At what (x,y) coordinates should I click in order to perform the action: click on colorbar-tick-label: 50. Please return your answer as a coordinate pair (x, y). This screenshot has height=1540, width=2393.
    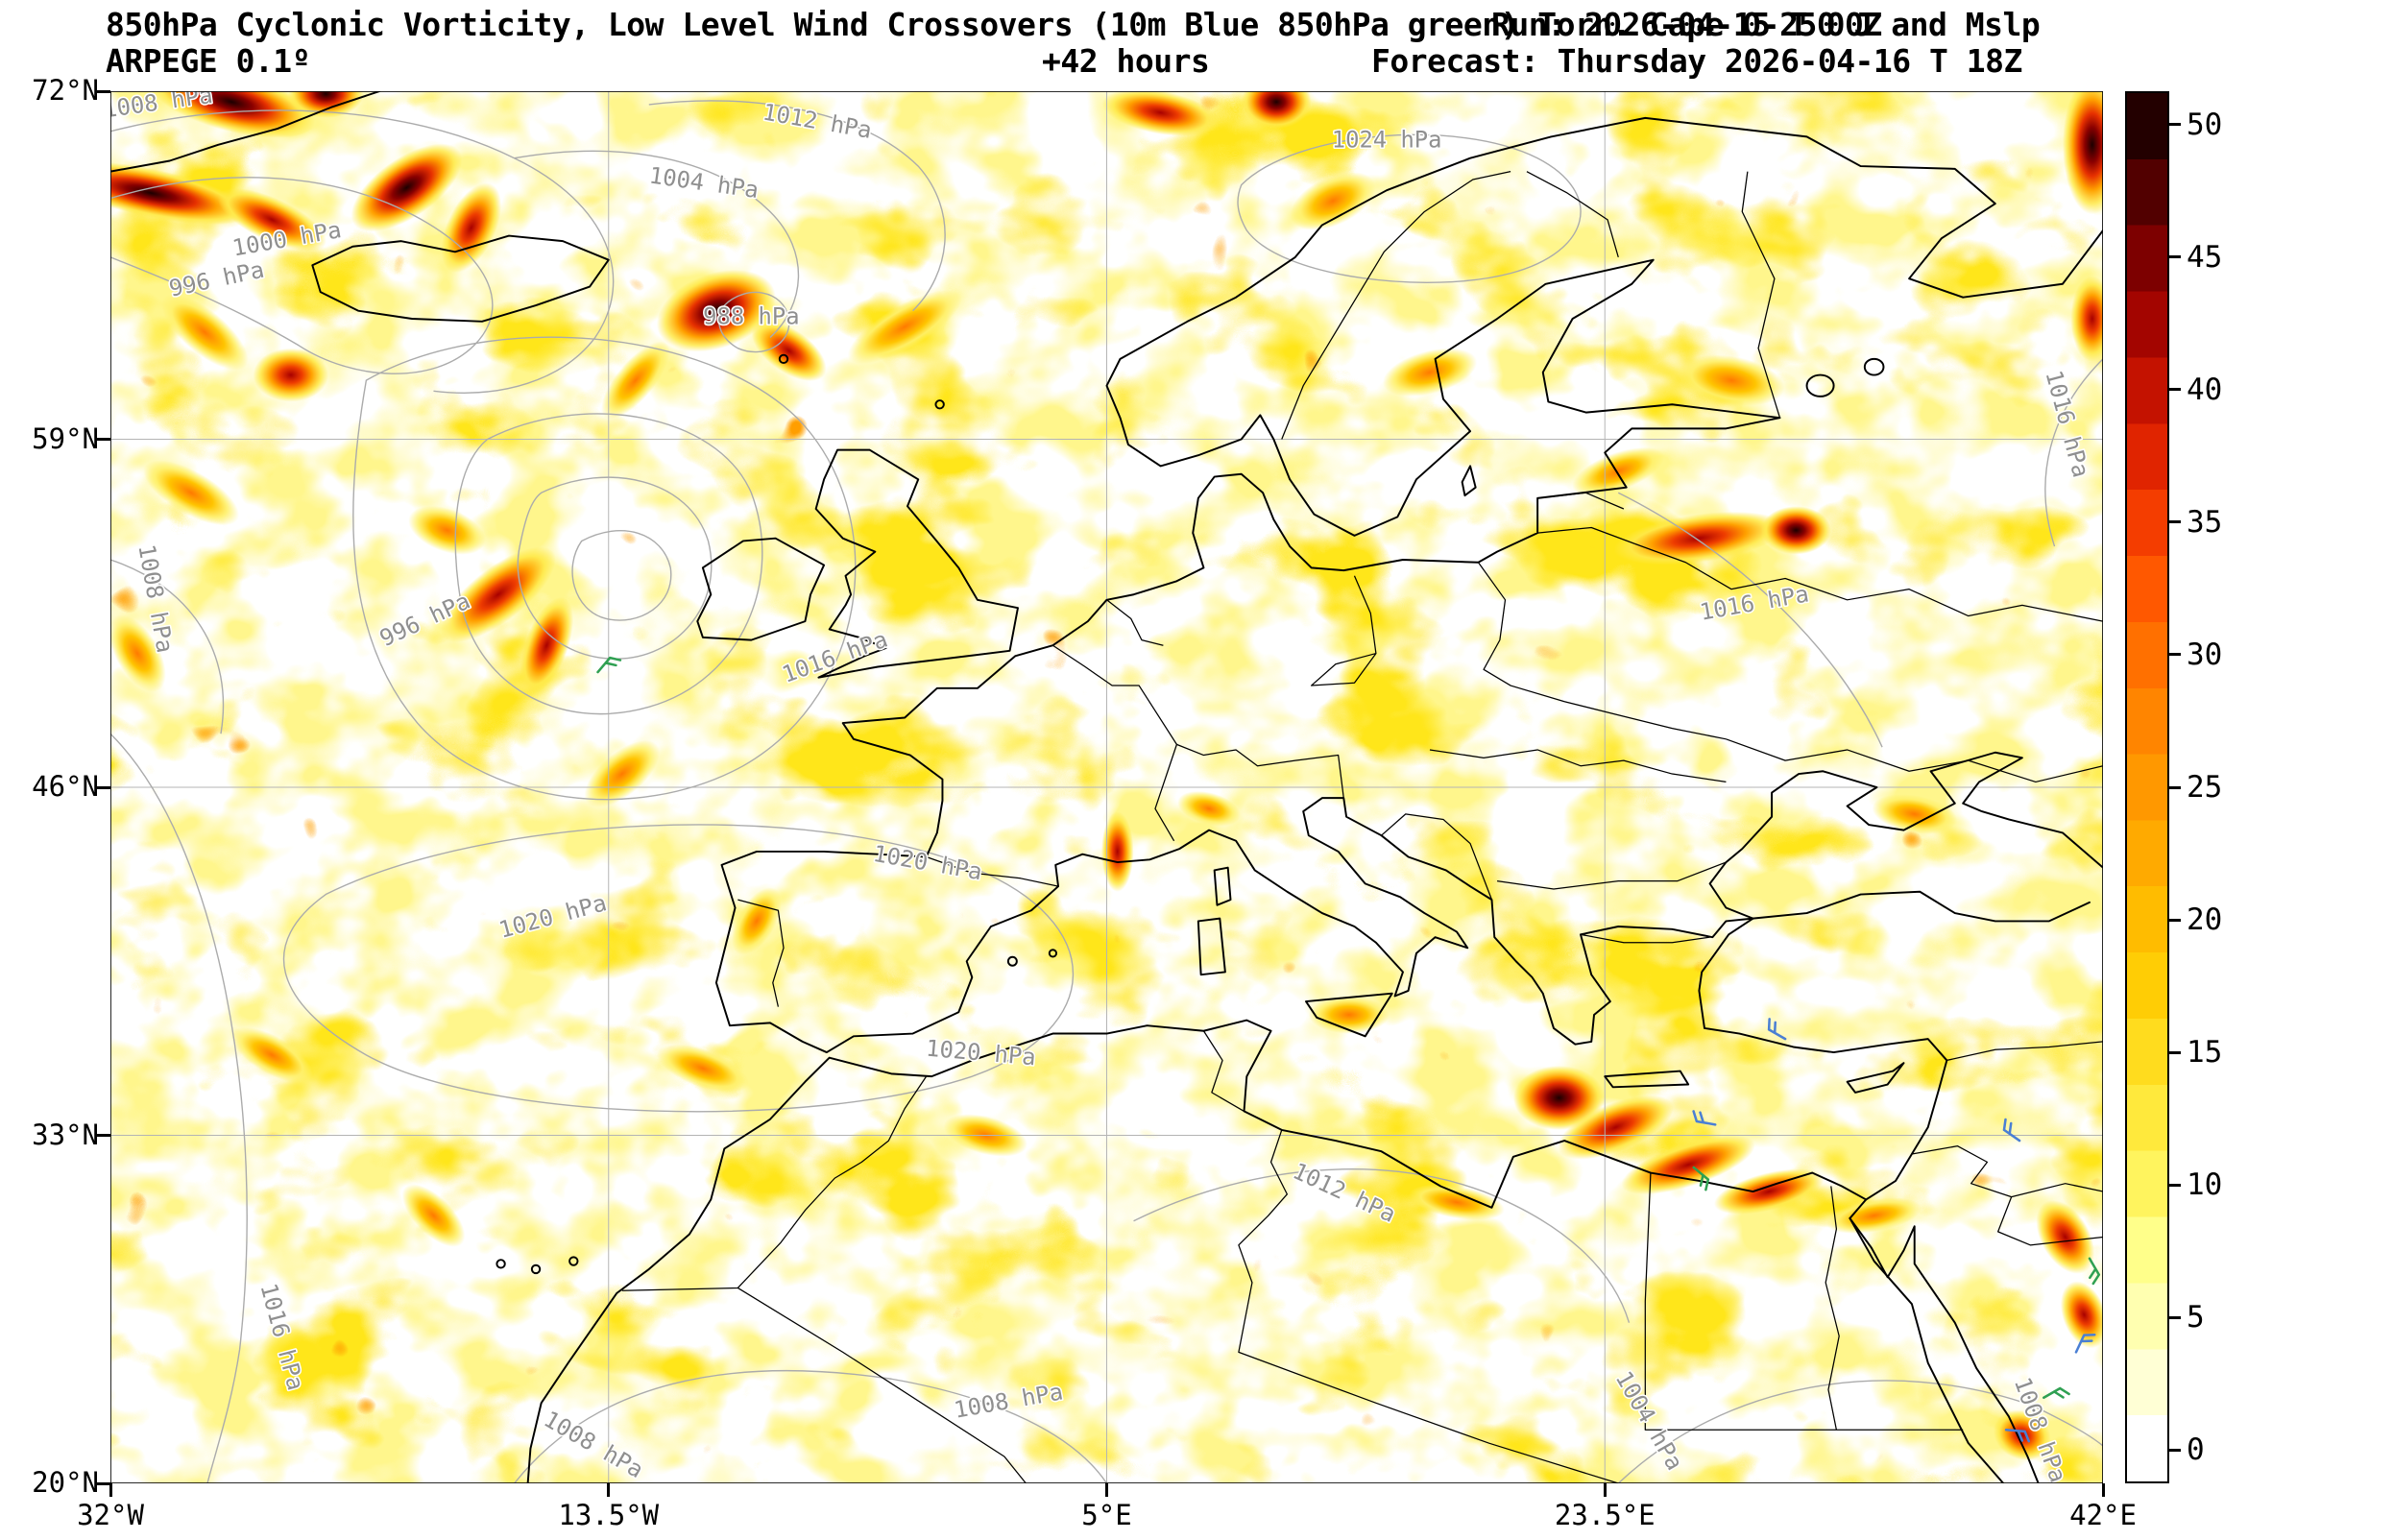
    Looking at the image, I should click on (2205, 124).